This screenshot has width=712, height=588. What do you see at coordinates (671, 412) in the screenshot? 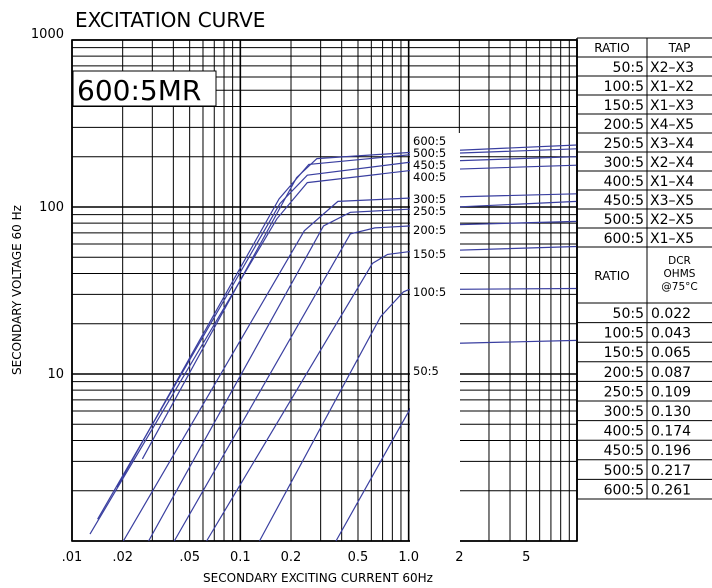
I see `table-cell-dcr: 0.130` at bounding box center [671, 412].